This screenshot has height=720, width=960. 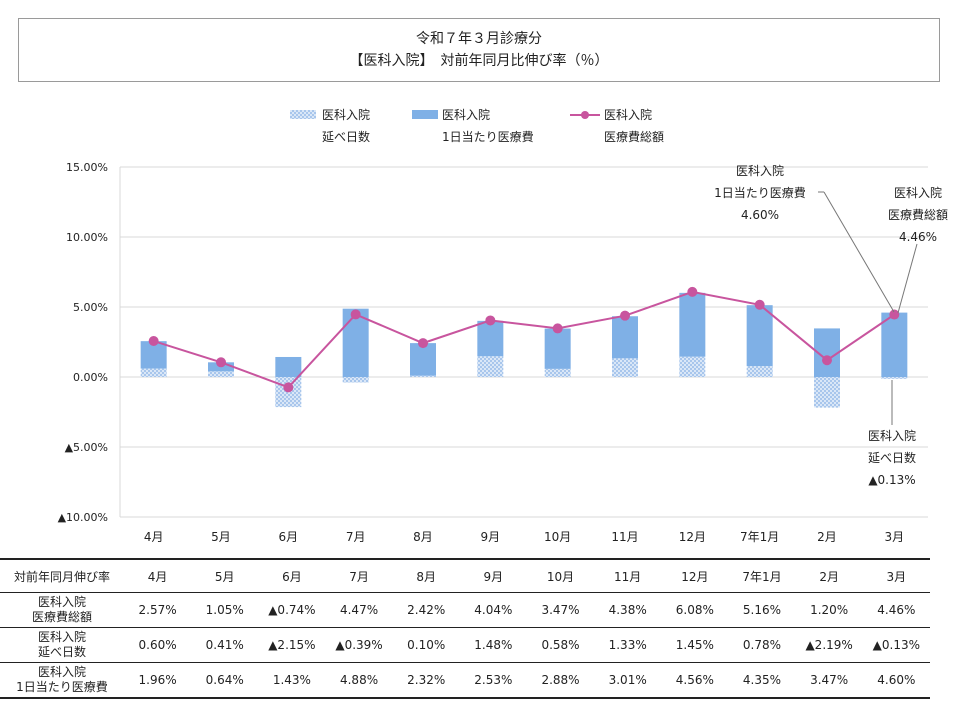 What do you see at coordinates (83, 342) in the screenshot?
I see `y-axis-tick-labels: ▲10.00% ▲5.00% 0.00% 5.00% 10.00% 15.00%` at bounding box center [83, 342].